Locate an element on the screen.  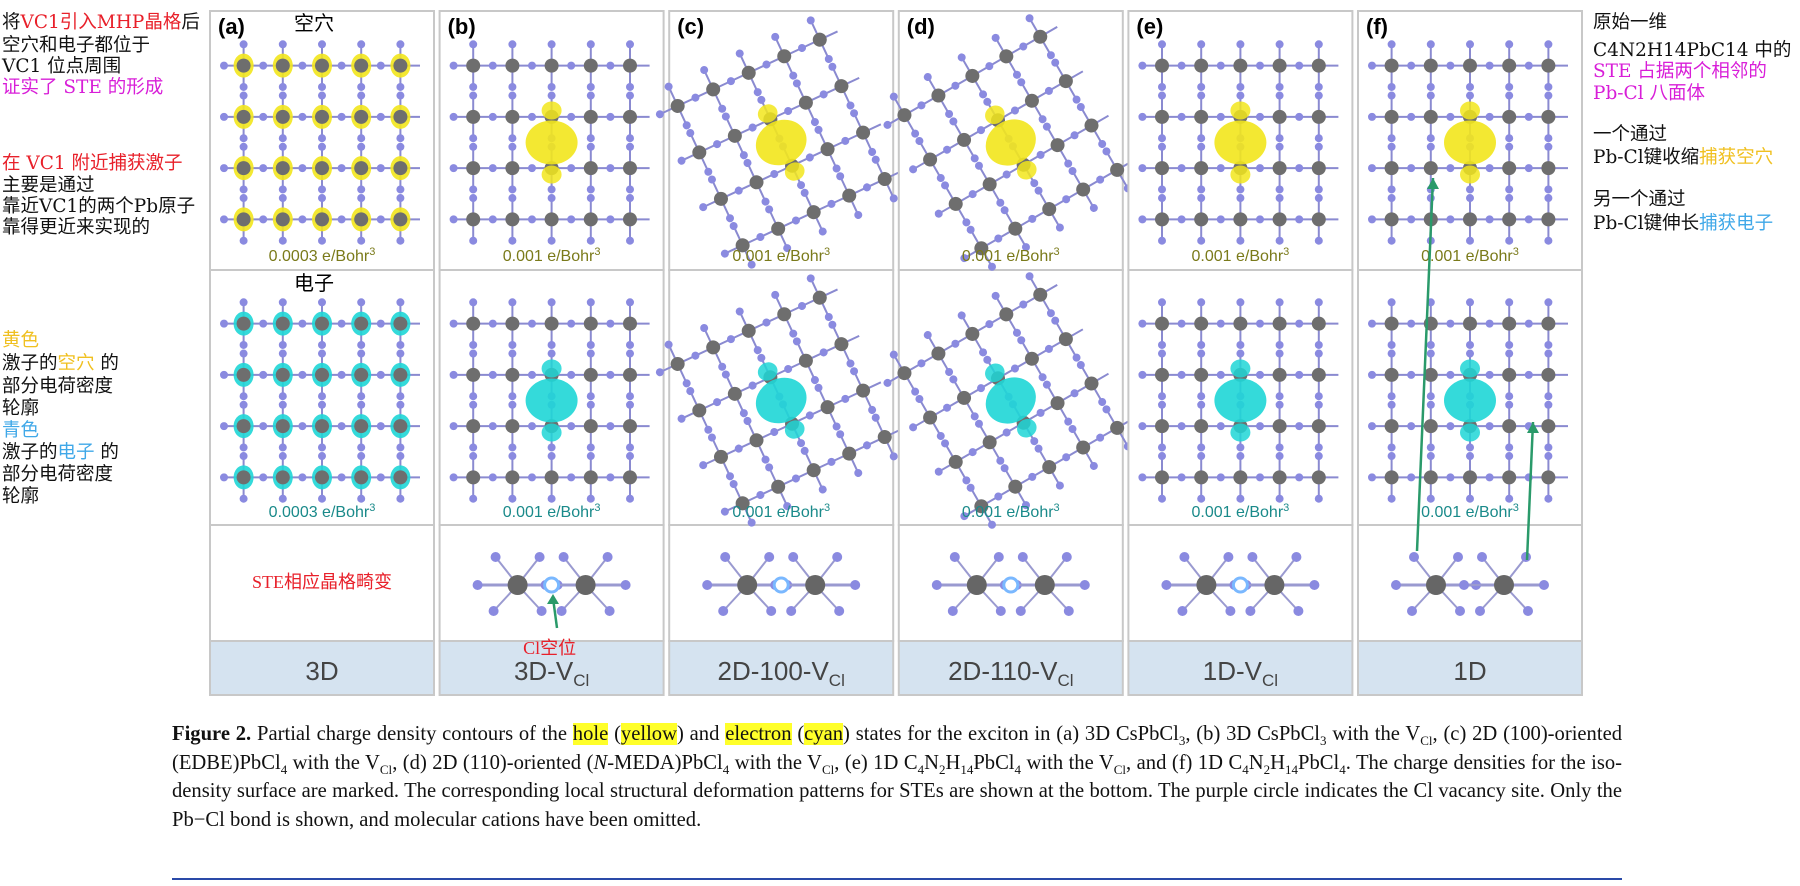
note-text: C4N2H14PbC14 中的 is located at coordinates (1692, 50).